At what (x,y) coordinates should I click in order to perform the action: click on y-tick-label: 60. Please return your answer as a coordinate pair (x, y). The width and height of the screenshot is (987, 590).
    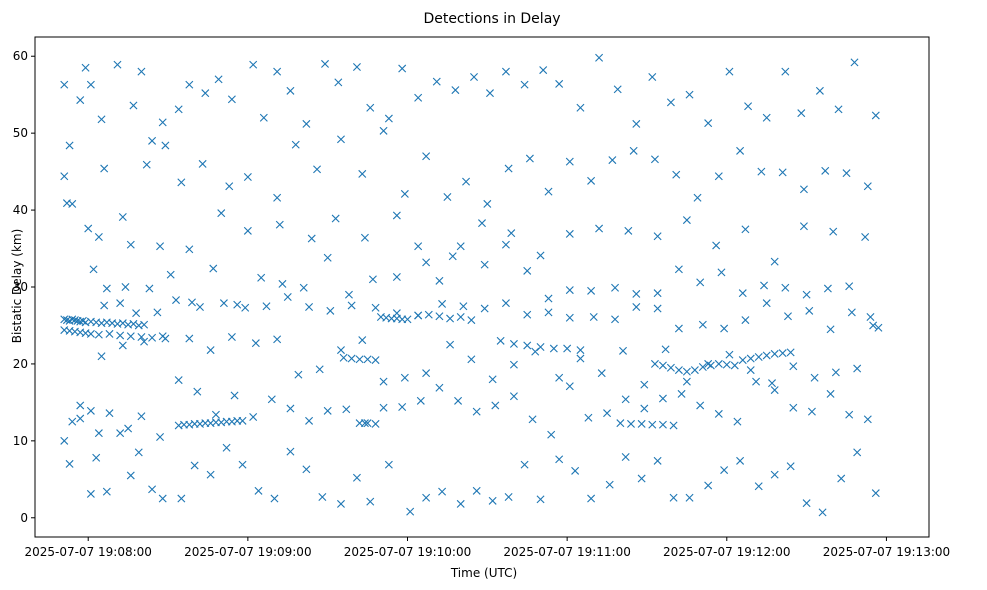
    Looking at the image, I should click on (20, 56).